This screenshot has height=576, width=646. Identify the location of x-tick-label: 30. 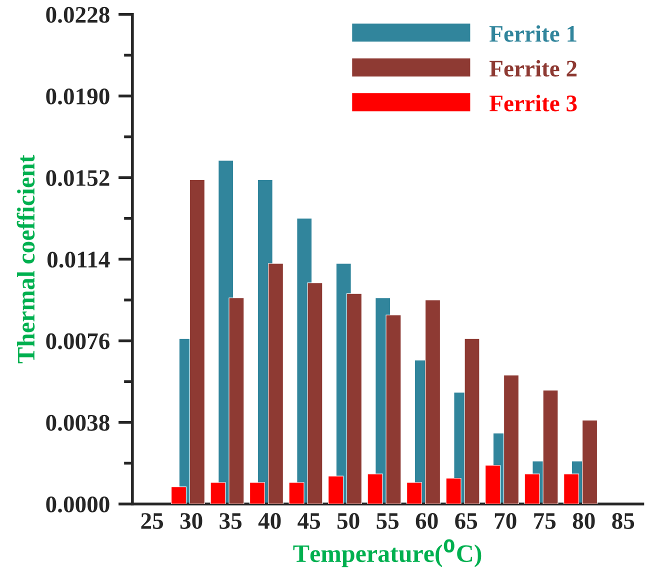
(191, 521).